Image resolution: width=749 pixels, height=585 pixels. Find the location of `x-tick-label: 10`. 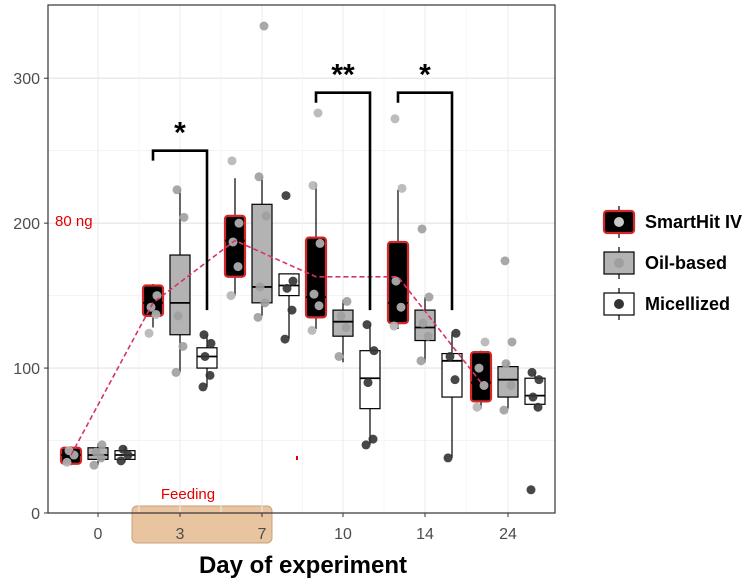

x-tick-label: 10 is located at coordinates (343, 534).